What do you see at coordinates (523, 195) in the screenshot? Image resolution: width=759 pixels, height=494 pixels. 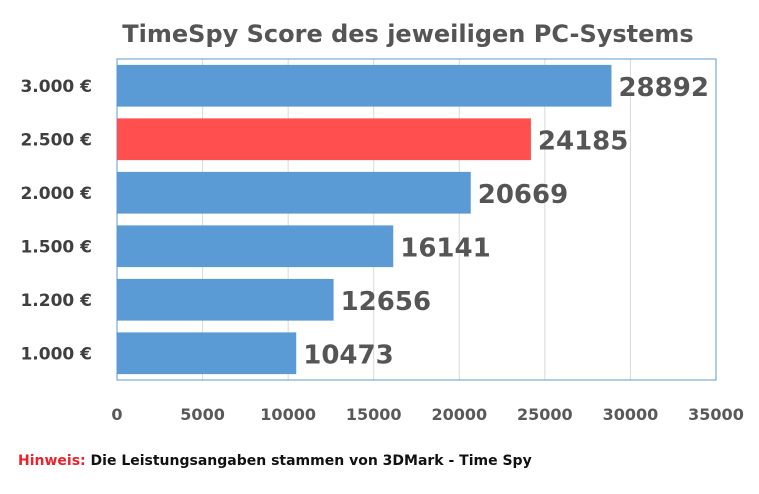 I see `bar-value-label: 20669` at bounding box center [523, 195].